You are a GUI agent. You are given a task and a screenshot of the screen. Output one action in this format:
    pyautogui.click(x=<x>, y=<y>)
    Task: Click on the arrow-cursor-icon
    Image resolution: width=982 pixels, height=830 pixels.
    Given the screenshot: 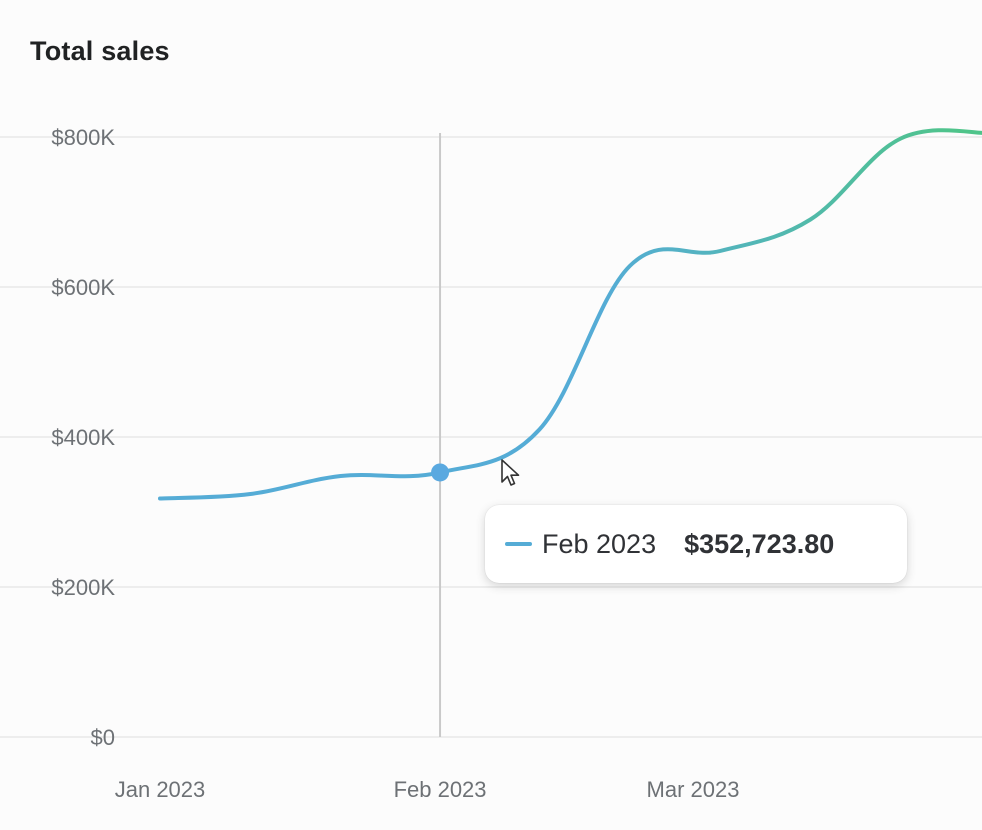 What is the action you would take?
    pyautogui.click(x=510, y=472)
    